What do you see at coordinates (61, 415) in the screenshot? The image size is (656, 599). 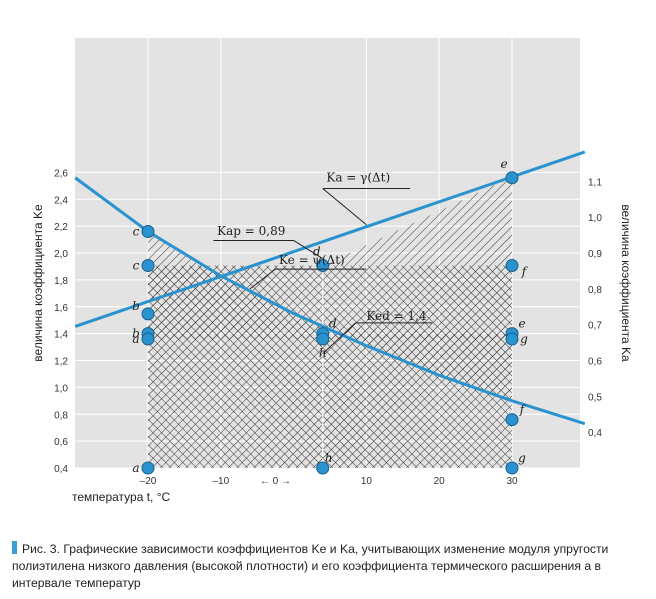 I see `y-left-tick-label: 0,8` at bounding box center [61, 415].